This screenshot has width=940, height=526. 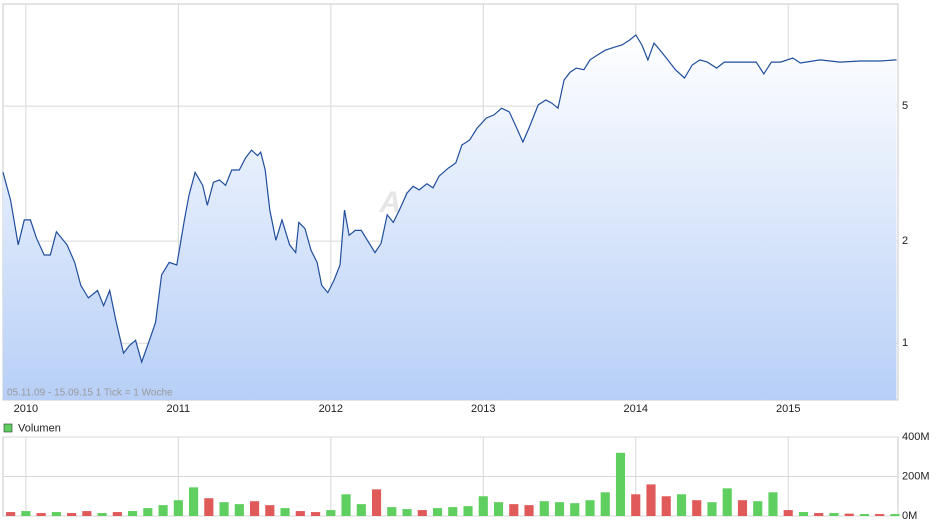 What do you see at coordinates (179, 409) in the screenshot?
I see `x-tick-label: 2011` at bounding box center [179, 409].